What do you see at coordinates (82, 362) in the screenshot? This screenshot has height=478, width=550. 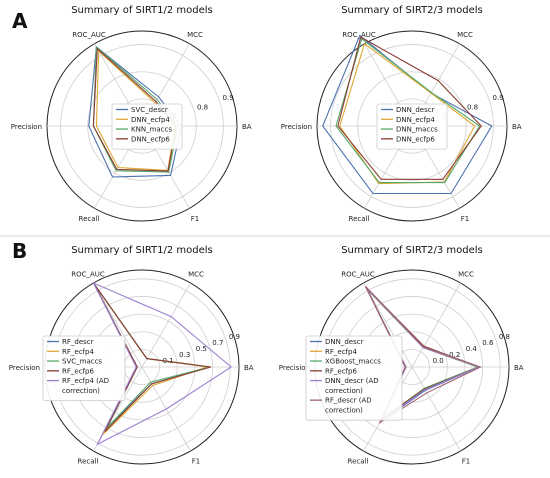 I see `legend-label: SVC_maccs` at bounding box center [82, 362].